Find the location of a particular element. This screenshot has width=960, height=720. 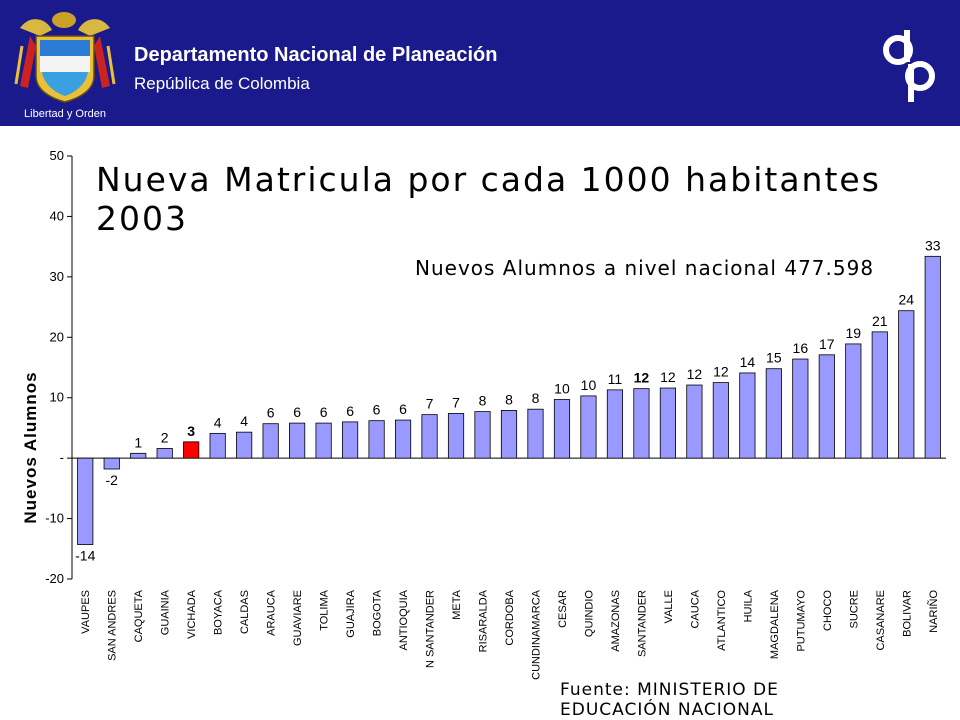

category-label: SAN ANDRES is located at coordinates (113, 625).